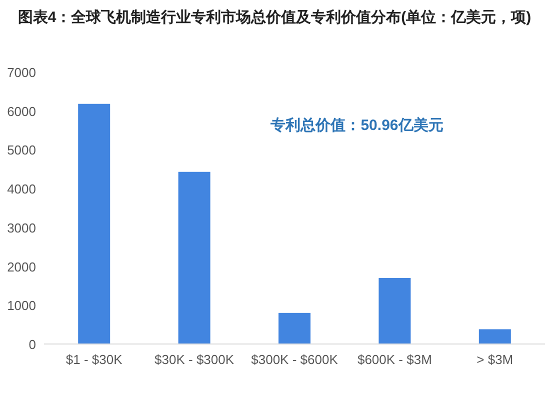 The height and width of the screenshot is (410, 549). Describe the element at coordinates (357, 125) in the screenshot. I see `annotation: 专利总价值：50.96亿美元` at that location.